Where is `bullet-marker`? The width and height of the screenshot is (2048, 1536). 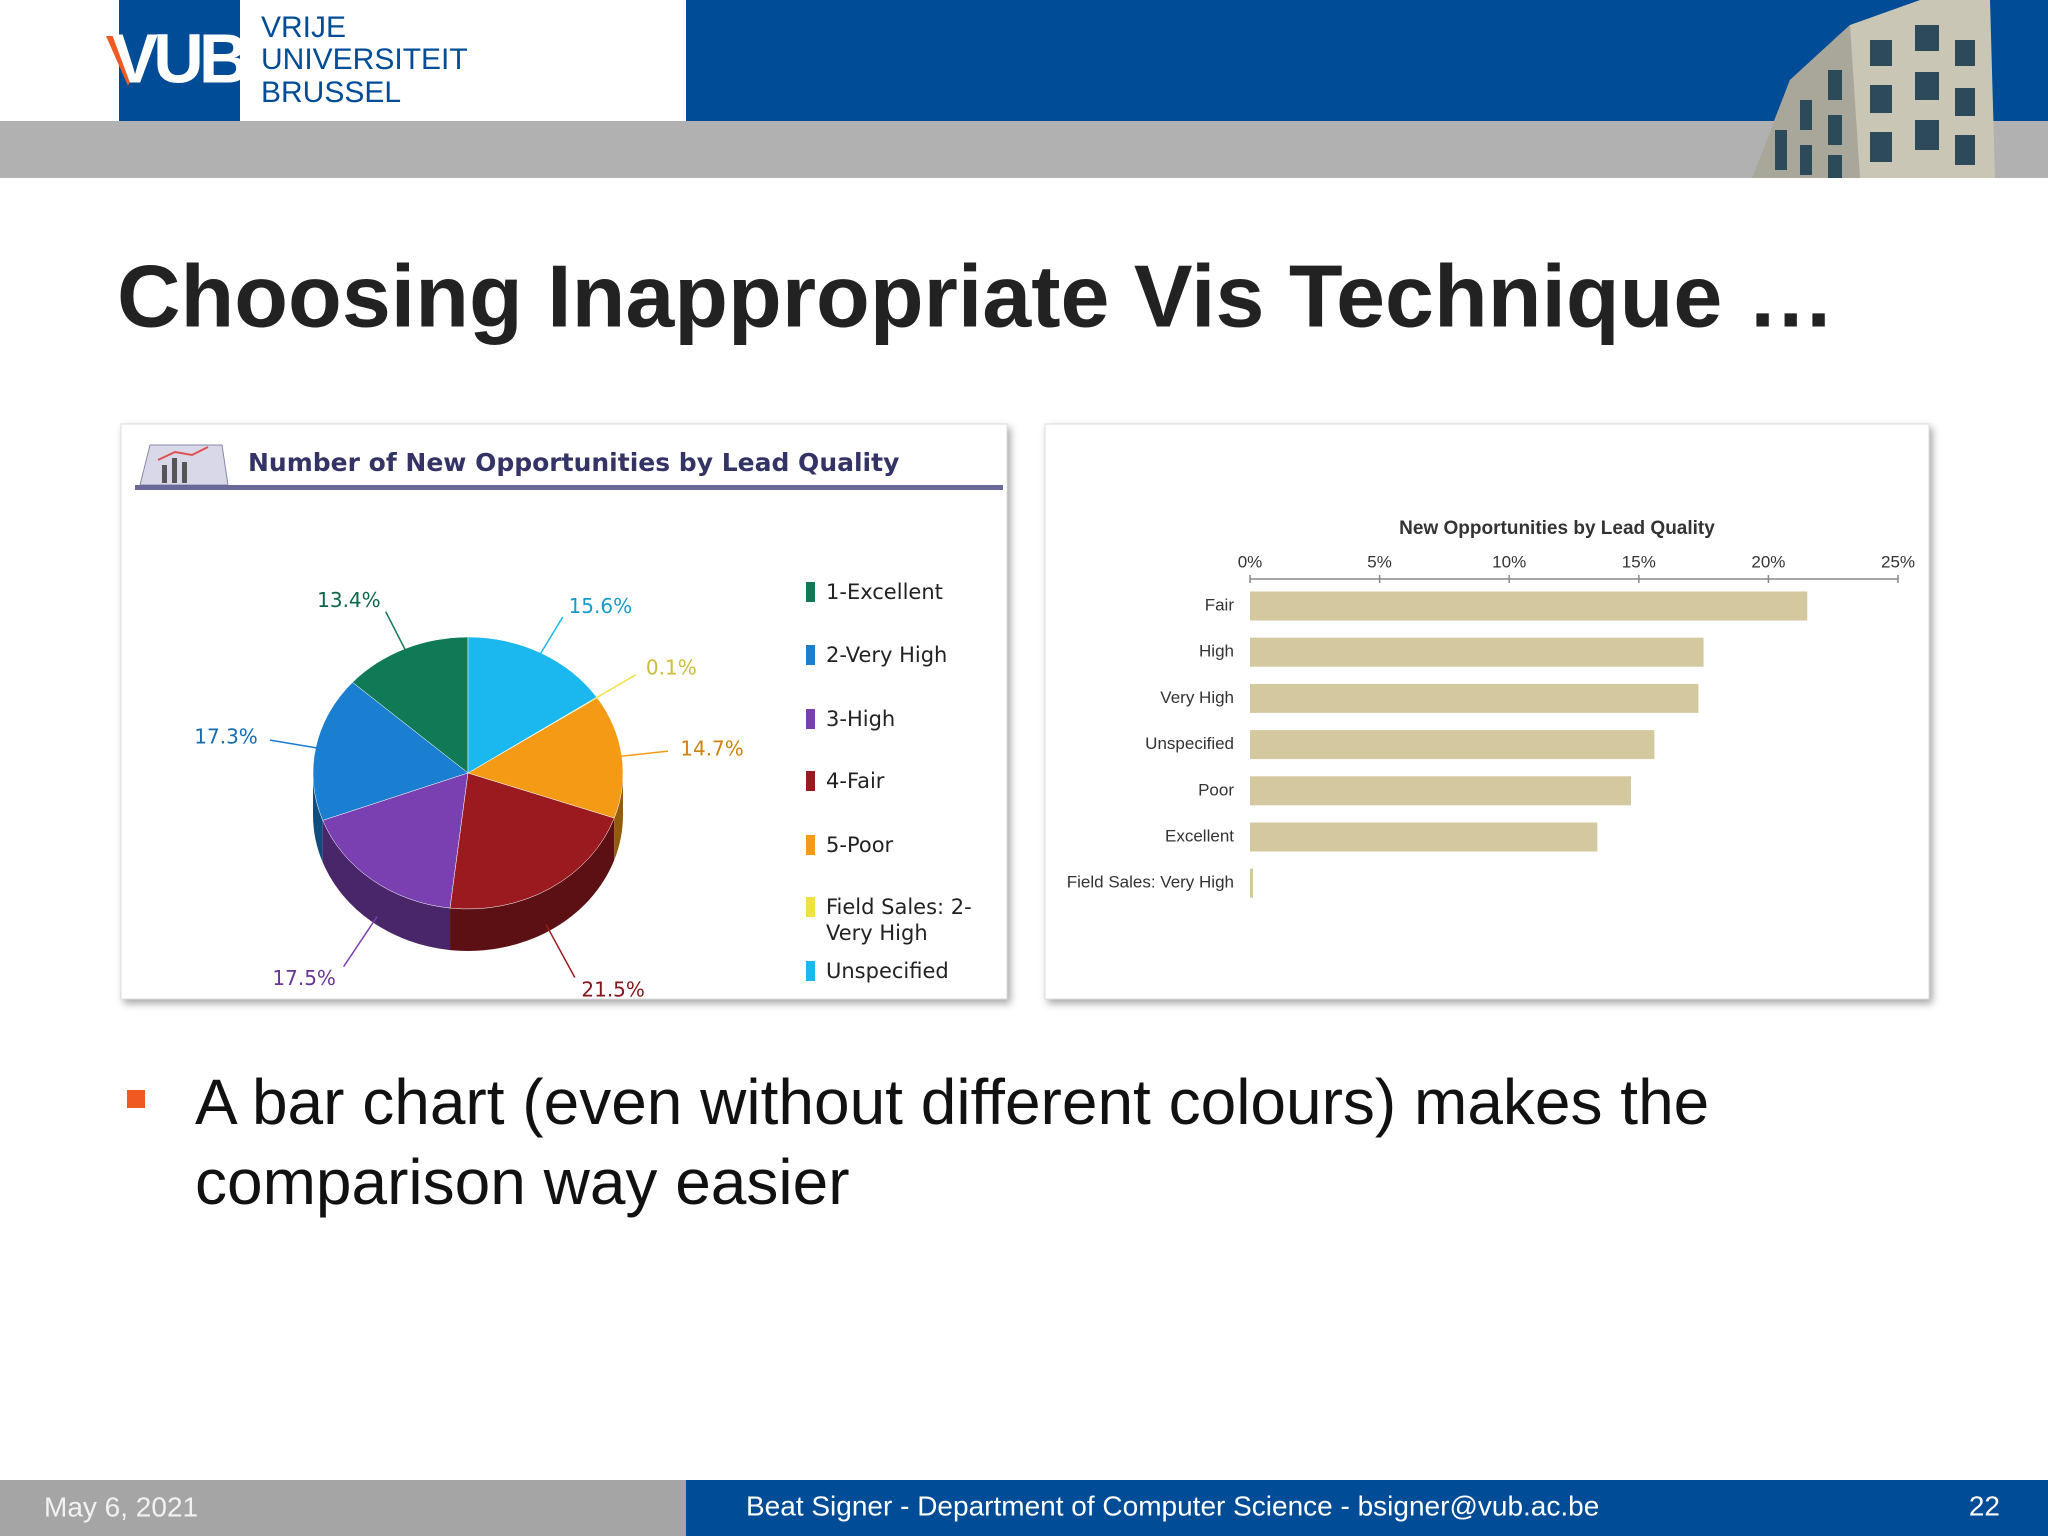 bullet-marker is located at coordinates (136, 1099).